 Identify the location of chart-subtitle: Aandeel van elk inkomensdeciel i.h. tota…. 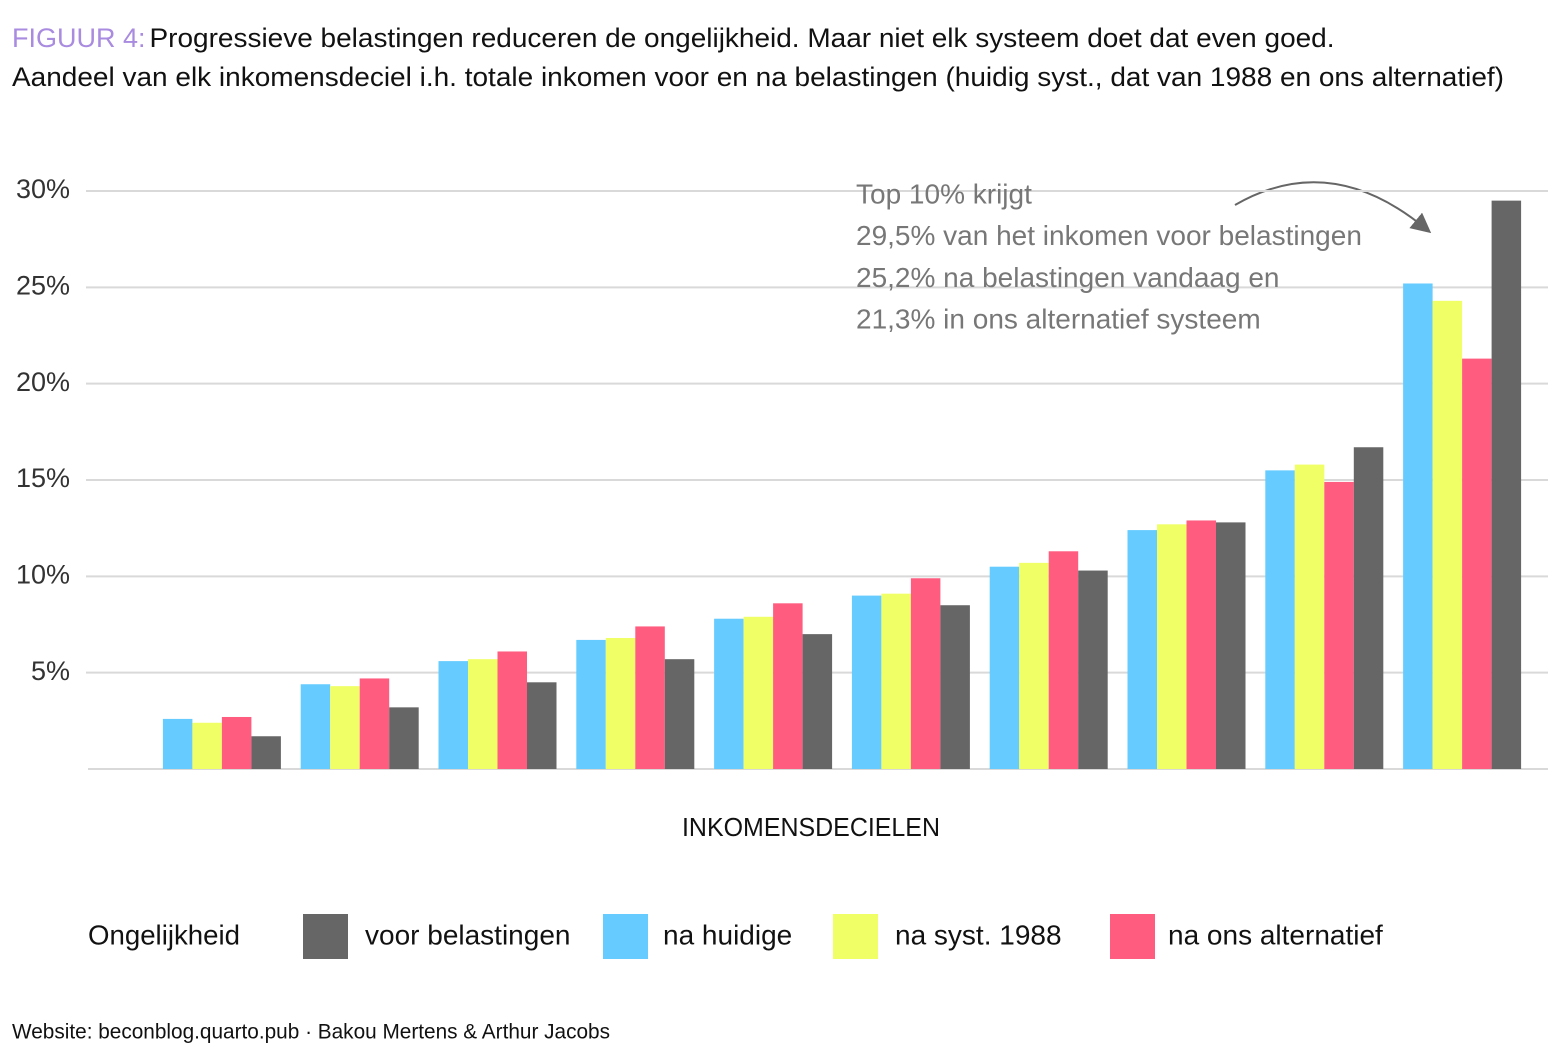
(758, 77).